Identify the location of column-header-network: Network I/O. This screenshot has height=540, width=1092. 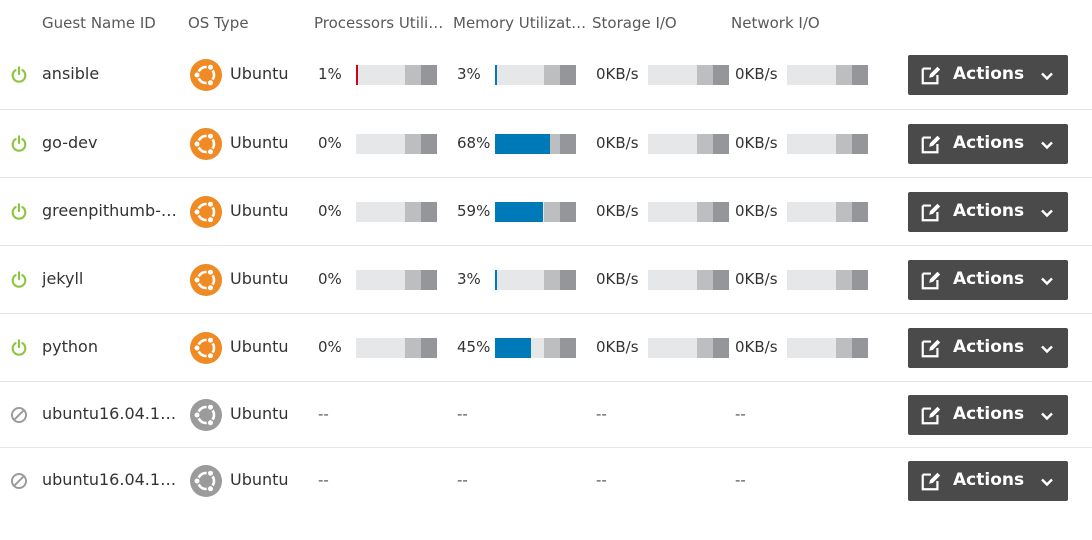
(775, 23).